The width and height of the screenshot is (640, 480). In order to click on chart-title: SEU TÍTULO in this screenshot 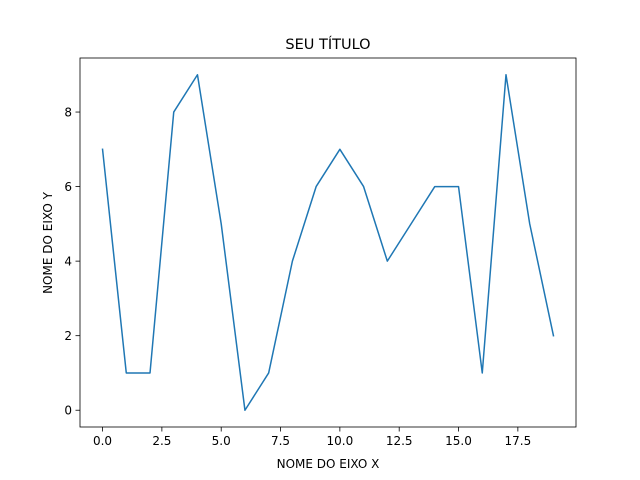, I will do `click(327, 44)`.